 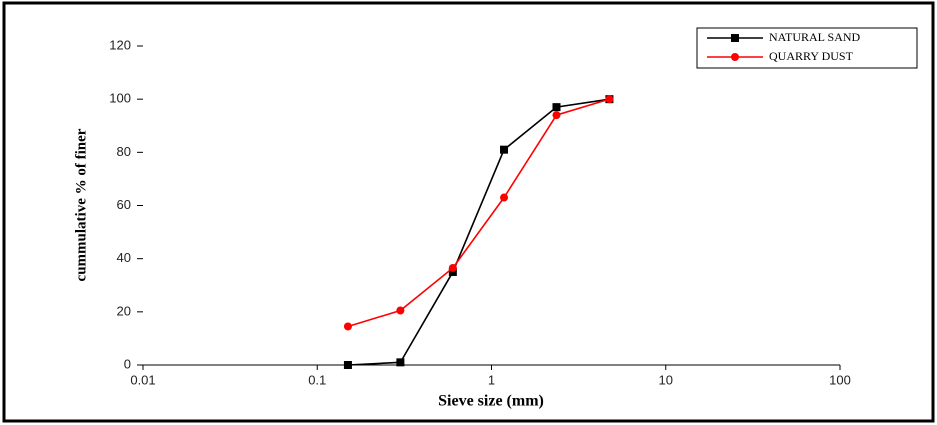 I want to click on x-tick-label: 100, so click(x=840, y=379).